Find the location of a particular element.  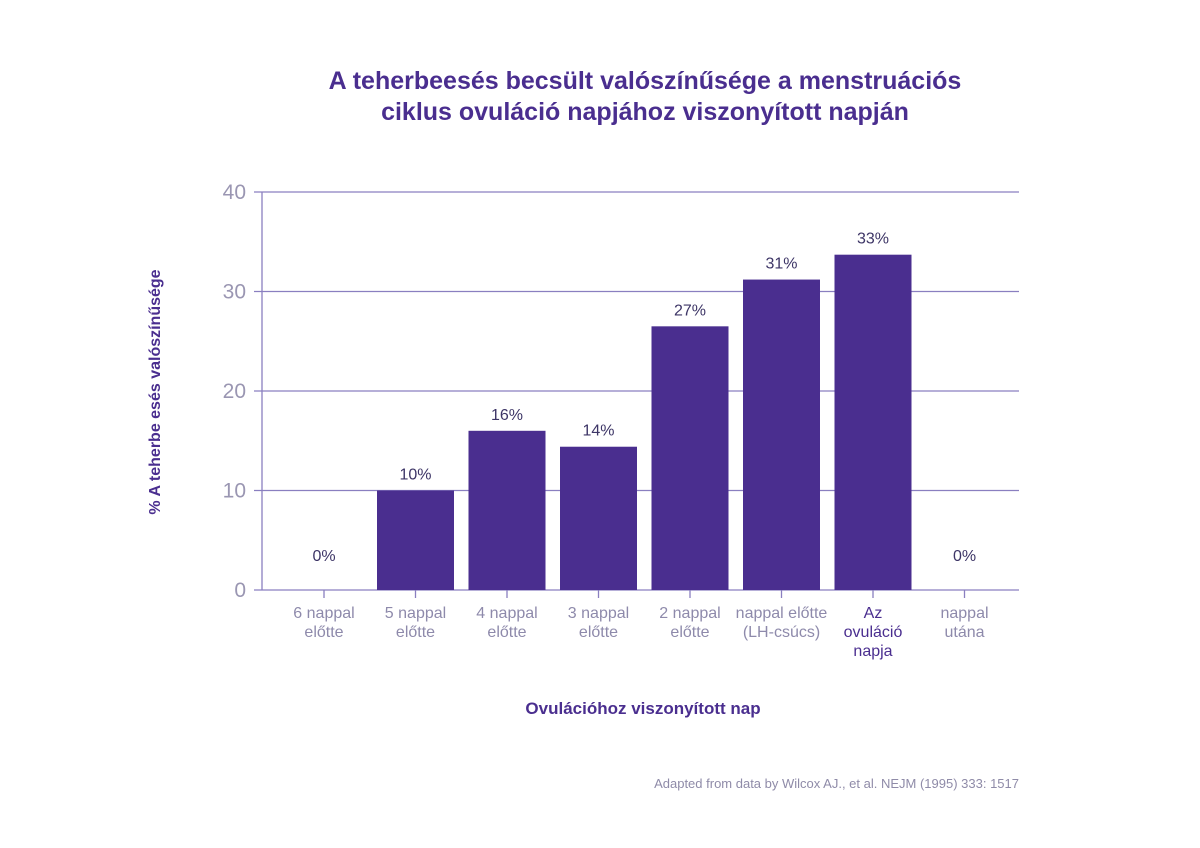

data-label: 27% is located at coordinates (690, 310).